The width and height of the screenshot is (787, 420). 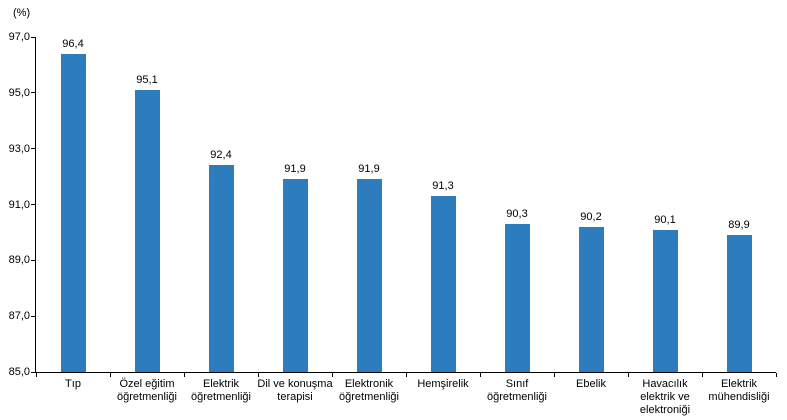 I want to click on x-axis-category-label: Hemşirelik, so click(x=443, y=384).